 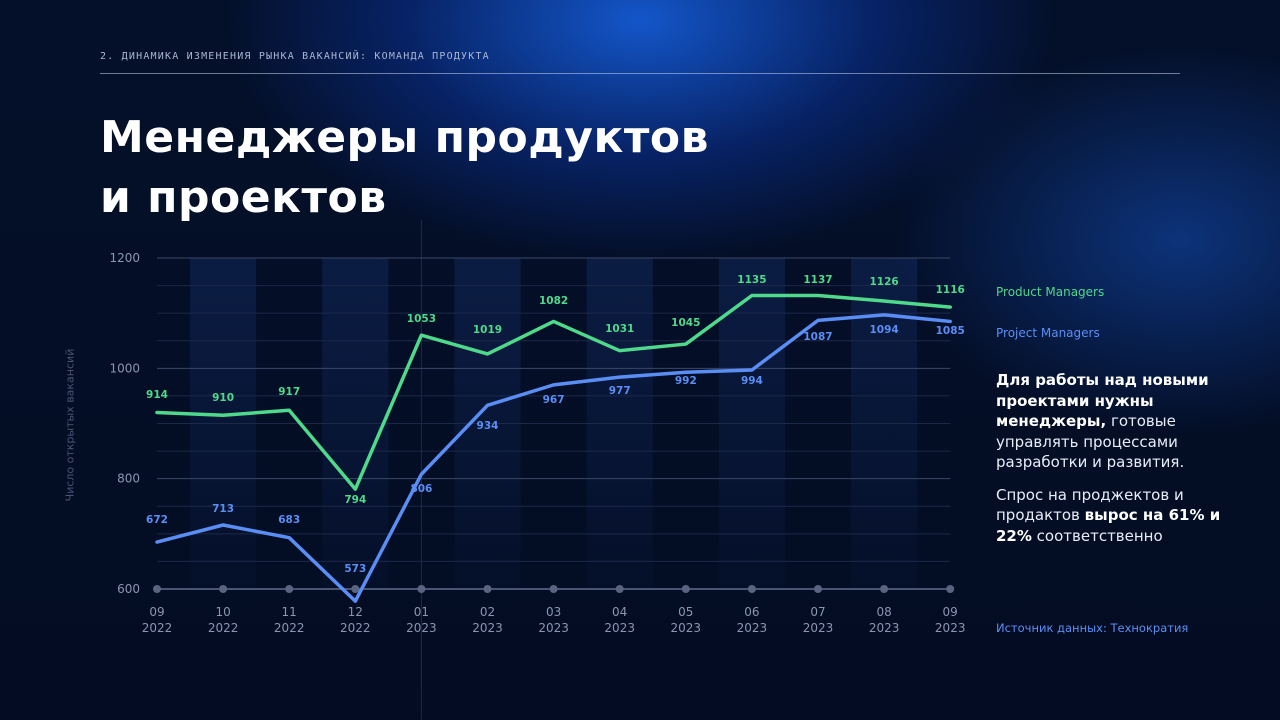 I want to click on y-tick-label: 800, so click(x=128, y=479).